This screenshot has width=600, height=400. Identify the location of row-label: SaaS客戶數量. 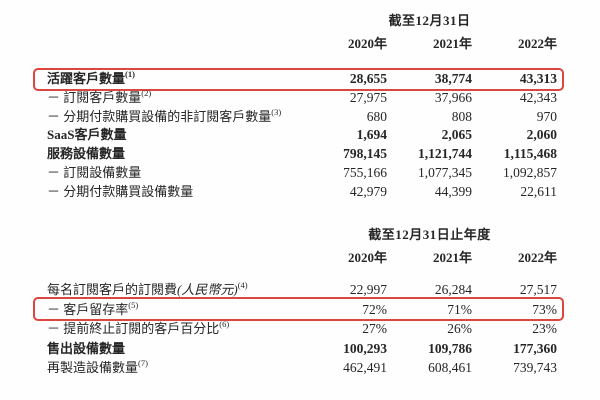
(87, 135).